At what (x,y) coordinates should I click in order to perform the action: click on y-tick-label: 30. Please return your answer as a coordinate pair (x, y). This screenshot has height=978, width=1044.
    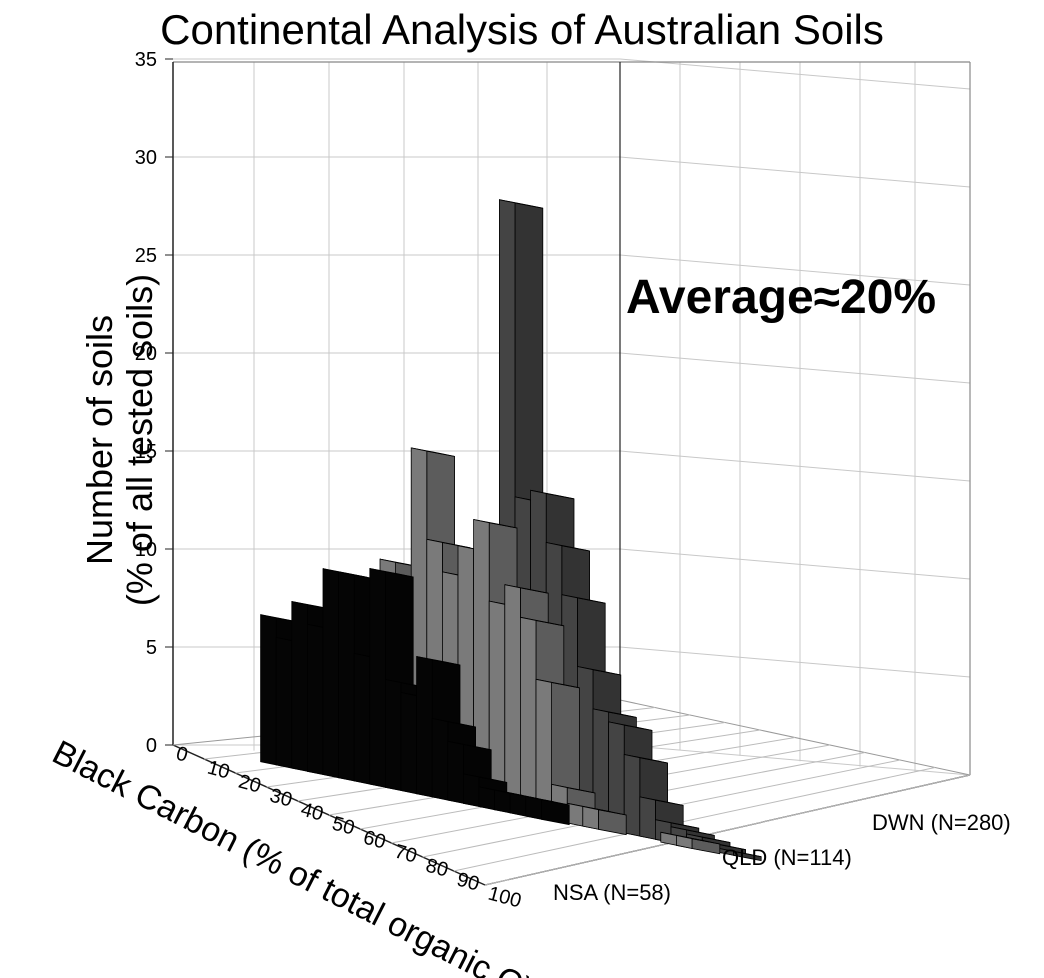
    Looking at the image, I should click on (146, 158).